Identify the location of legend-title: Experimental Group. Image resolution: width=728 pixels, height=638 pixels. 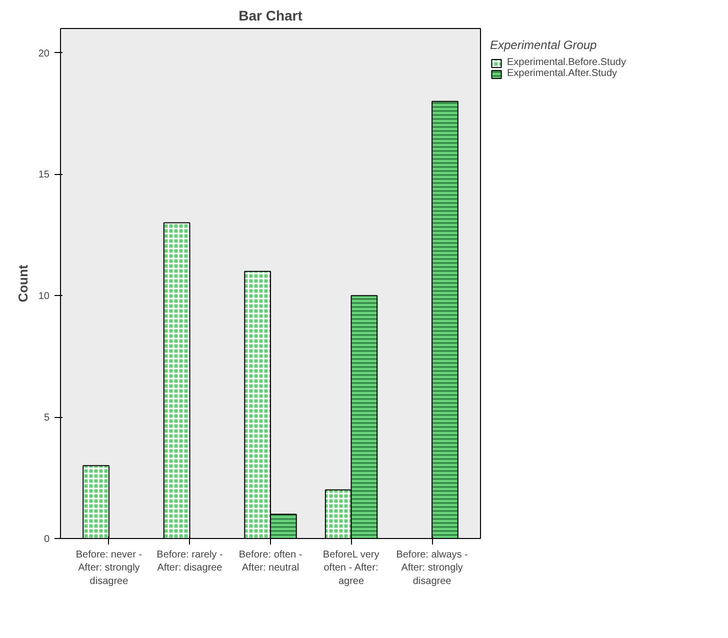
(544, 45).